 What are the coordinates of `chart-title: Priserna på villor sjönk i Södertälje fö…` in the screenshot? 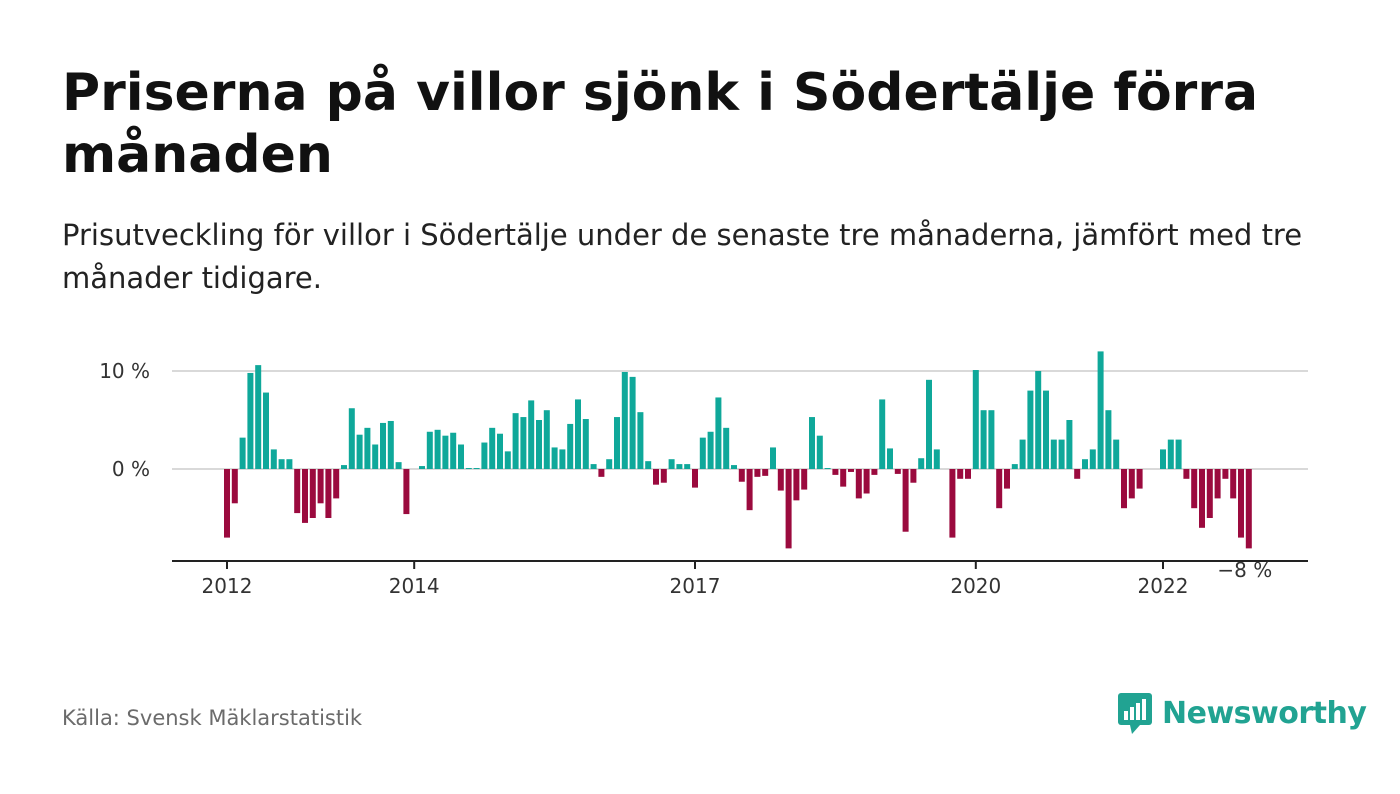 It's located at (660, 124).